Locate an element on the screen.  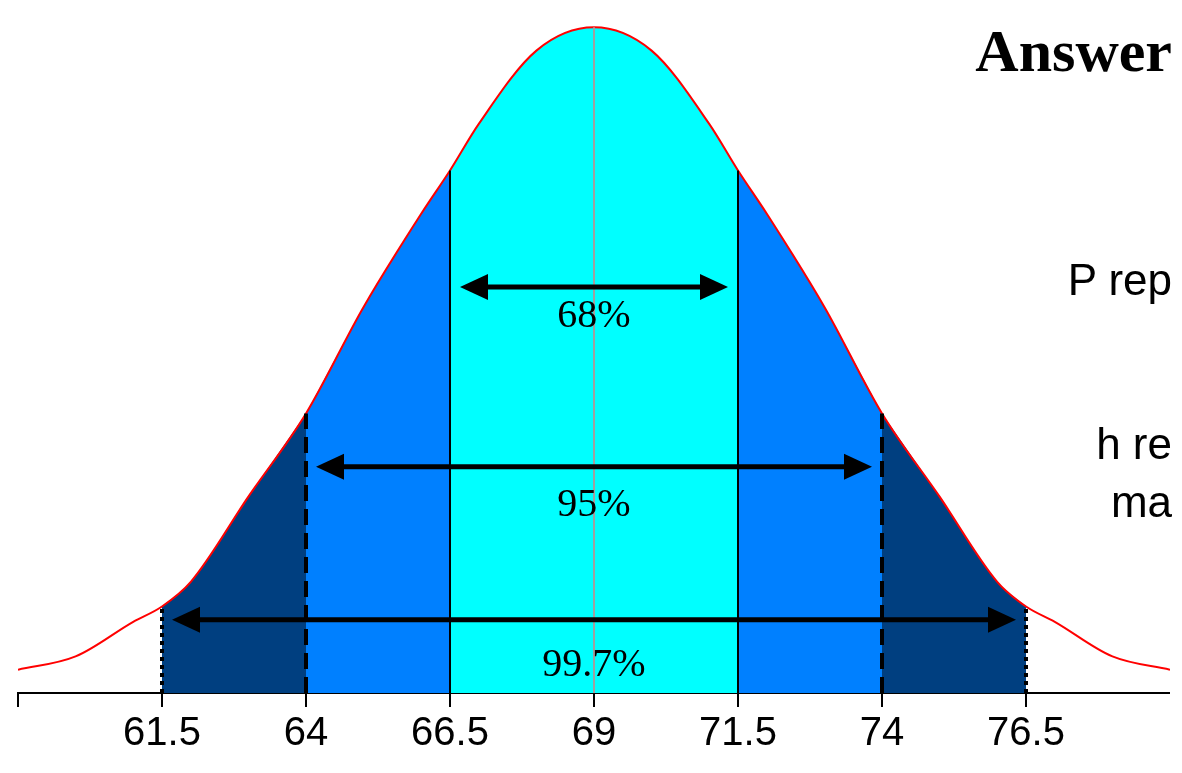
x-tick-label: 66.5 is located at coordinates (450, 731).